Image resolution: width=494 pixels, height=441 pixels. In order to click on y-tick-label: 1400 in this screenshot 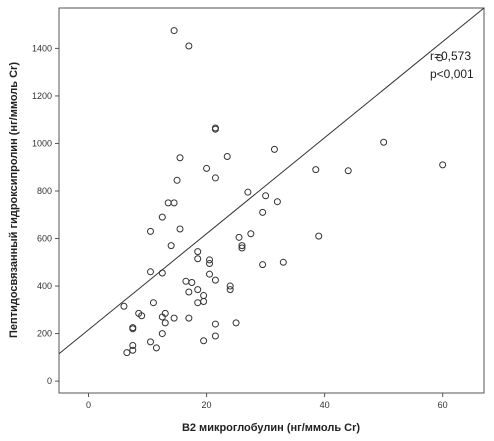, I will do `click(42, 48)`.